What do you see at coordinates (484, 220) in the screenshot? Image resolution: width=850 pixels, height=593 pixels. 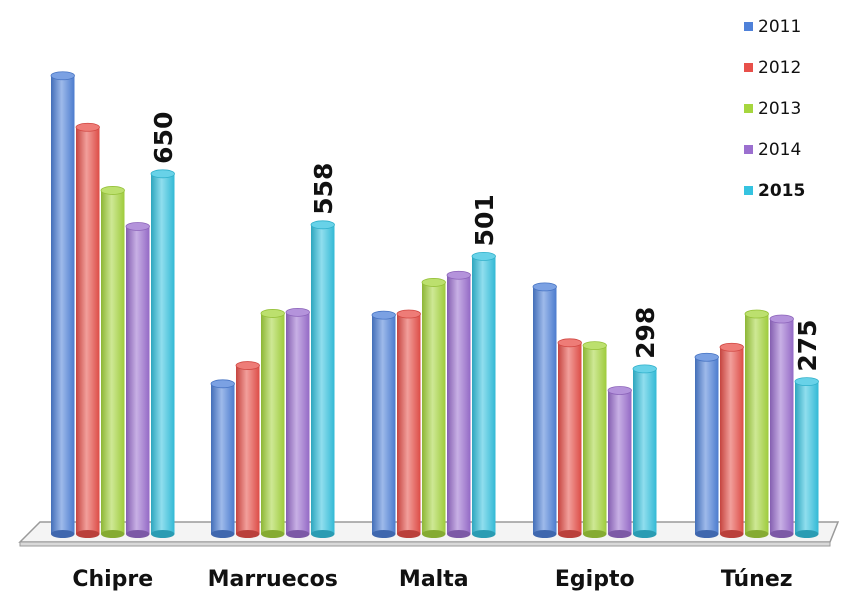 I see `data-label: 501` at bounding box center [484, 220].